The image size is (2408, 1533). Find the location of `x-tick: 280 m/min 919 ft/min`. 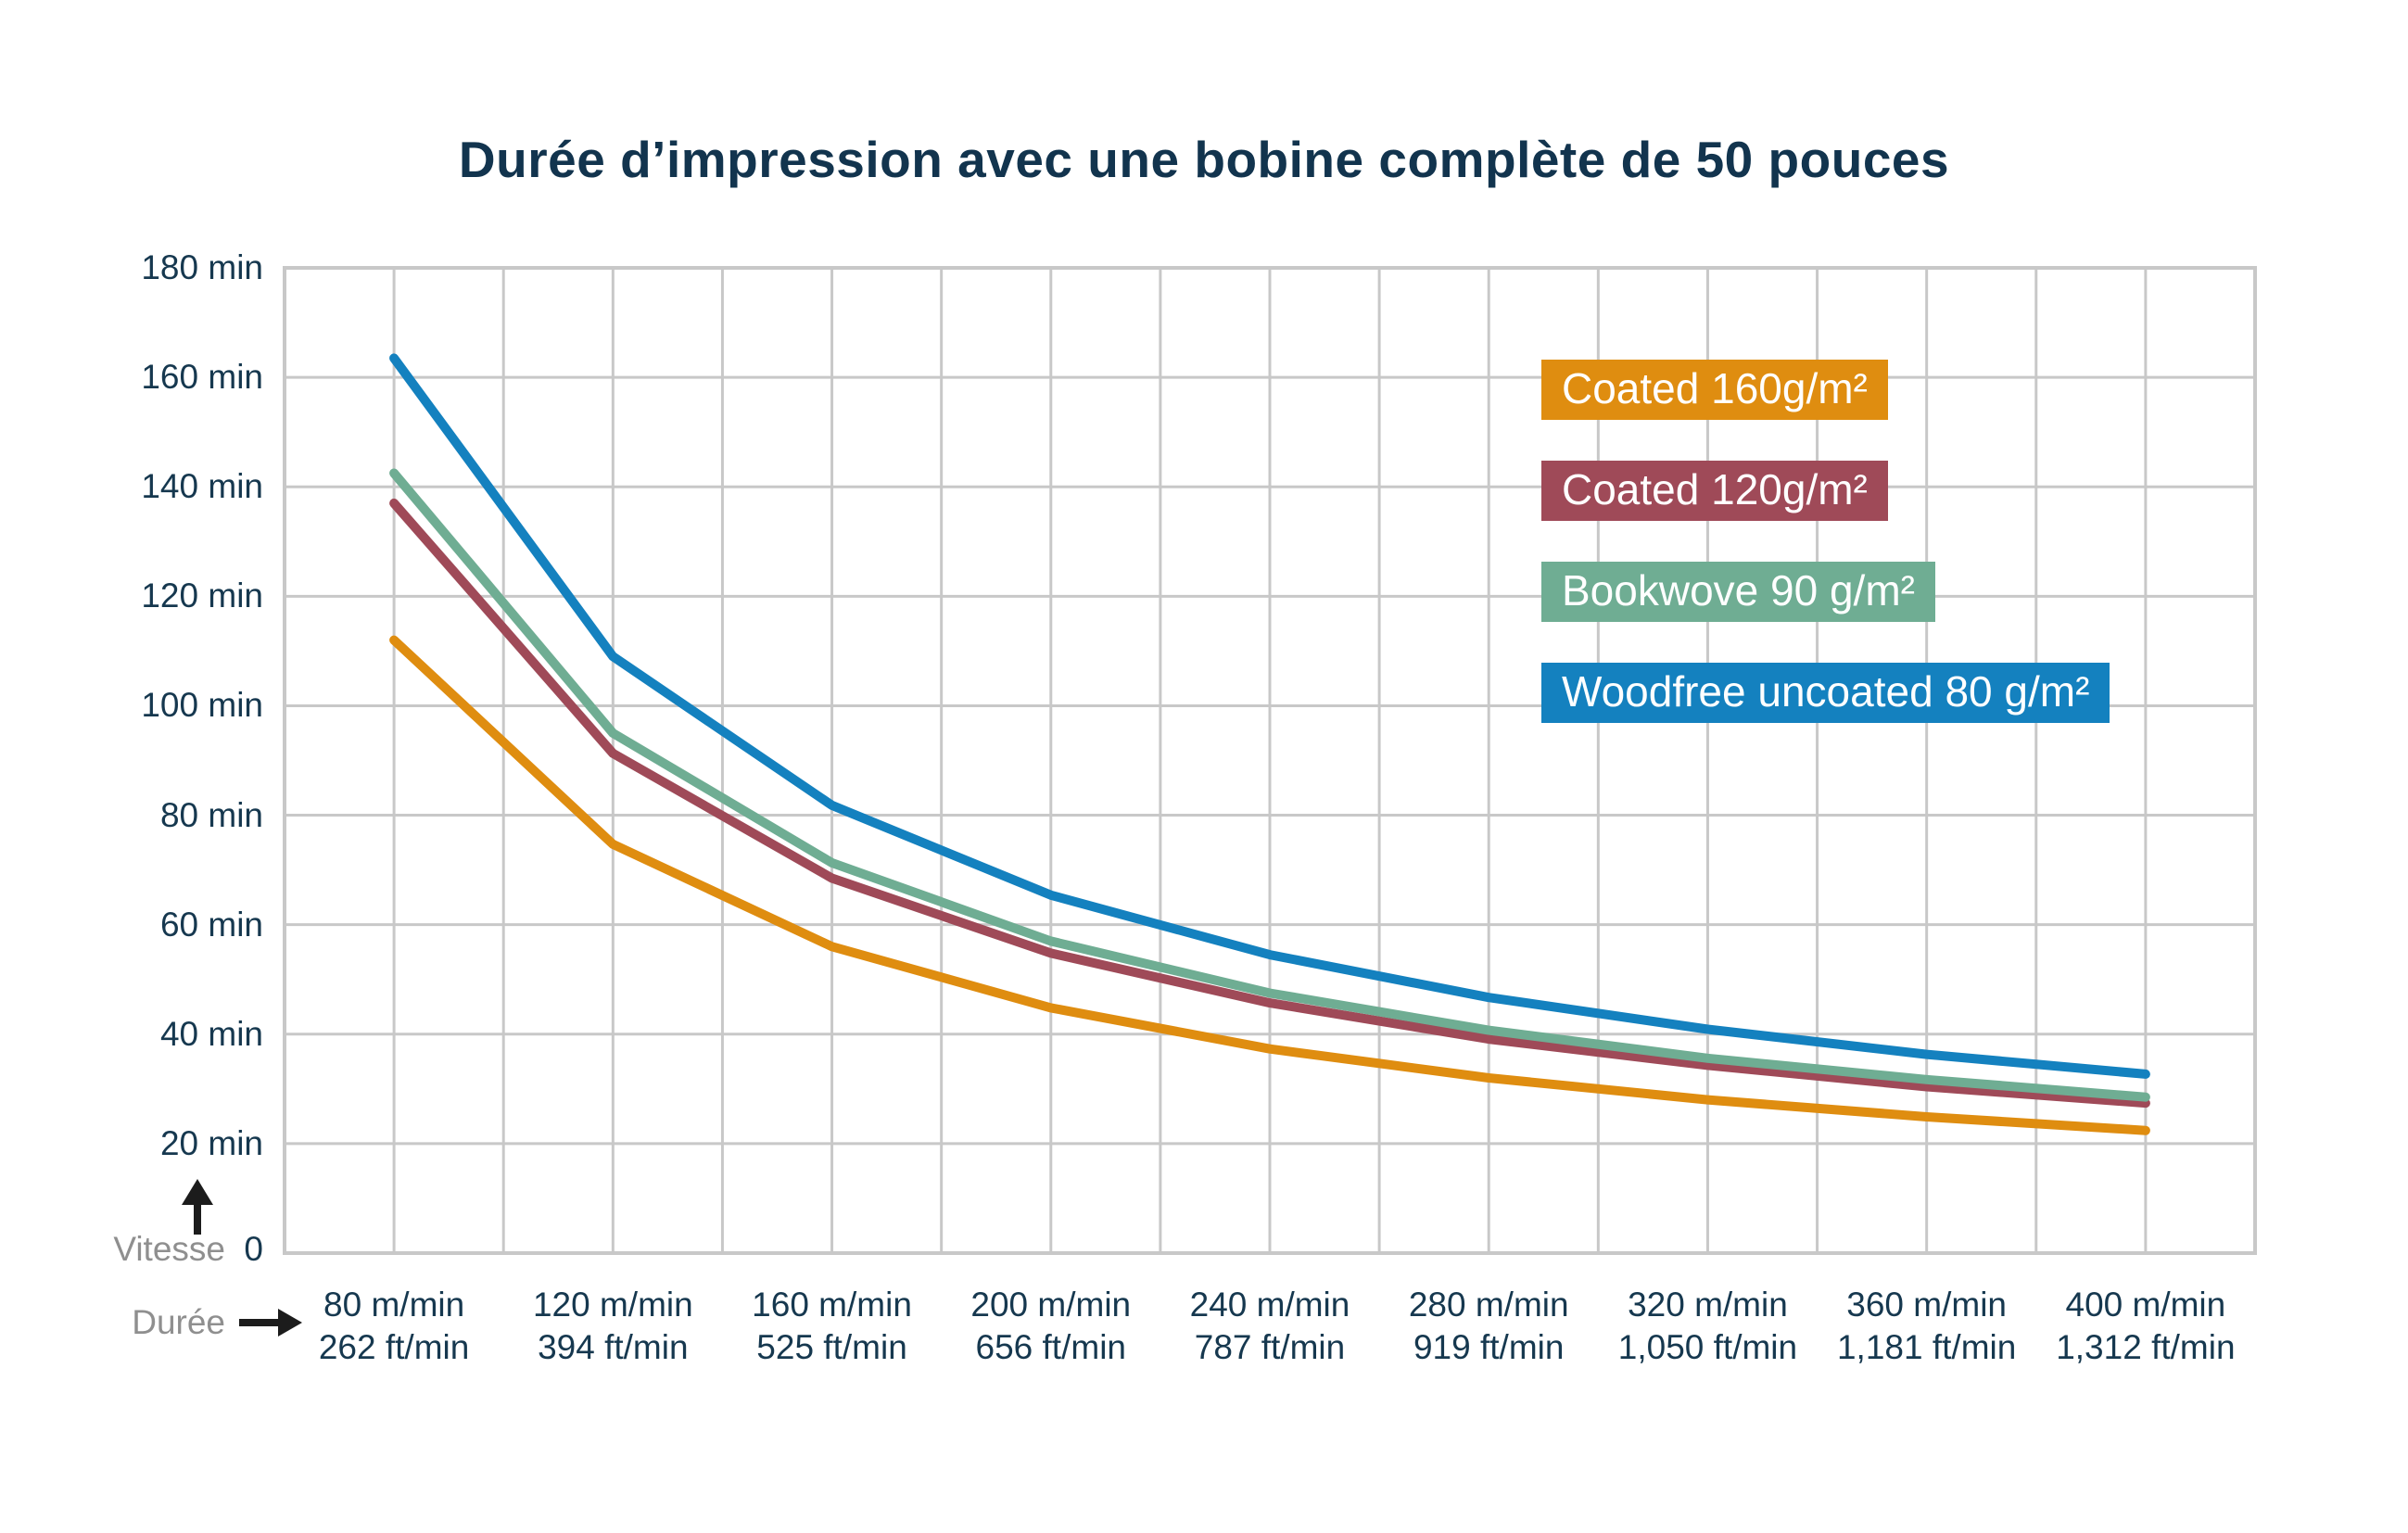

x-tick: 280 m/min 919 ft/min is located at coordinates (1489, 1326).